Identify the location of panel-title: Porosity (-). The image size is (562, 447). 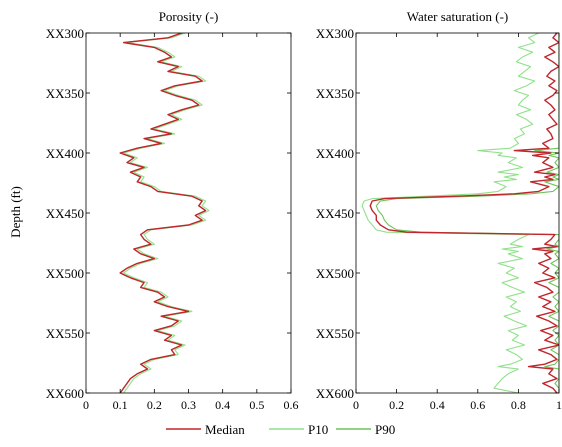
(189, 16).